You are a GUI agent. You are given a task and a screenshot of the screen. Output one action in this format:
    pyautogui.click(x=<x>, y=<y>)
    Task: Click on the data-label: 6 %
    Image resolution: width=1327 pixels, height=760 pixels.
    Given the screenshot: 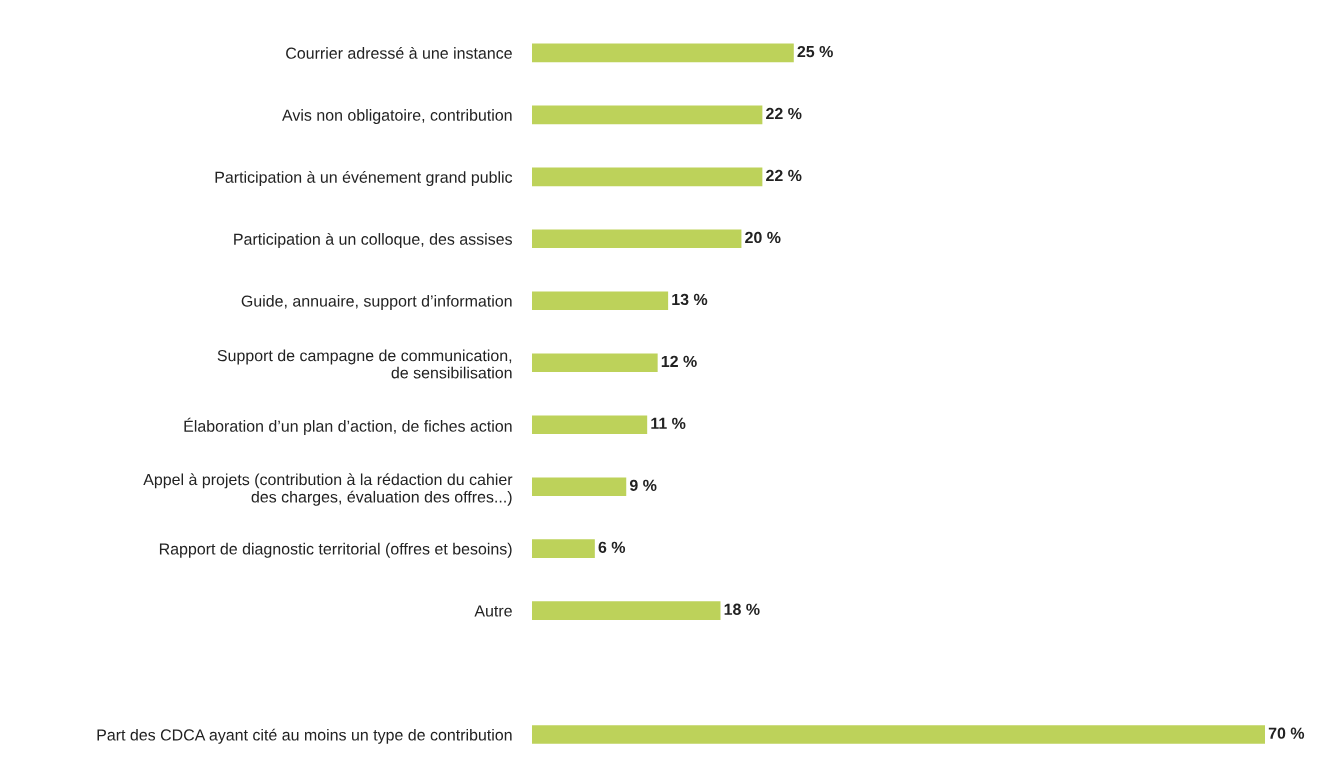 What is the action you would take?
    pyautogui.click(x=612, y=547)
    